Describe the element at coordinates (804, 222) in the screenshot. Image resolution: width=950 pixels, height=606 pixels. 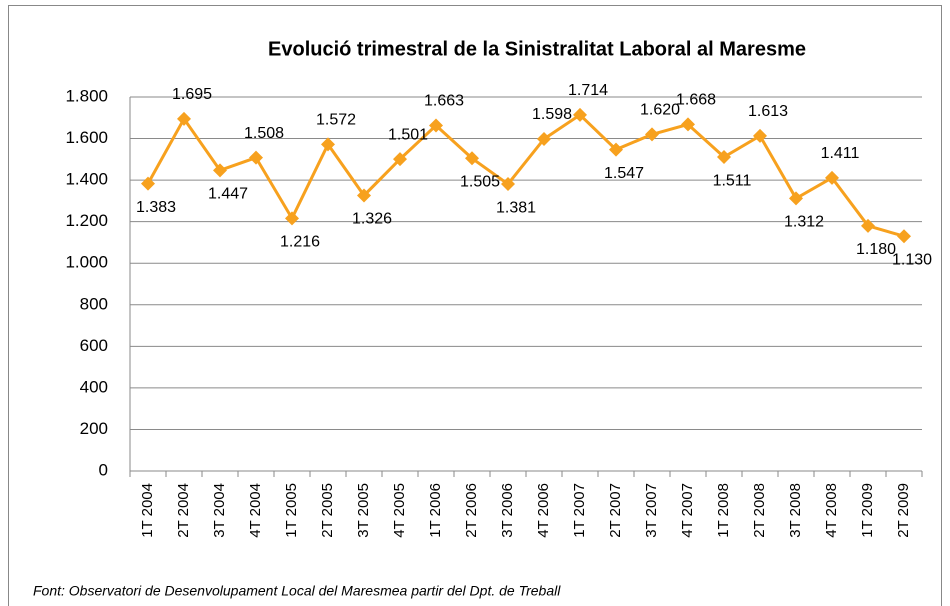
I see `data-label: 1.312` at that location.